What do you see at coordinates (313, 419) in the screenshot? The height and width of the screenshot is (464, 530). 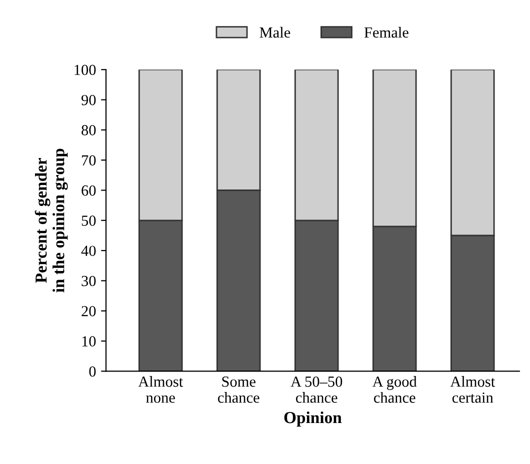 I see `x-axis-title: Opinion` at bounding box center [313, 419].